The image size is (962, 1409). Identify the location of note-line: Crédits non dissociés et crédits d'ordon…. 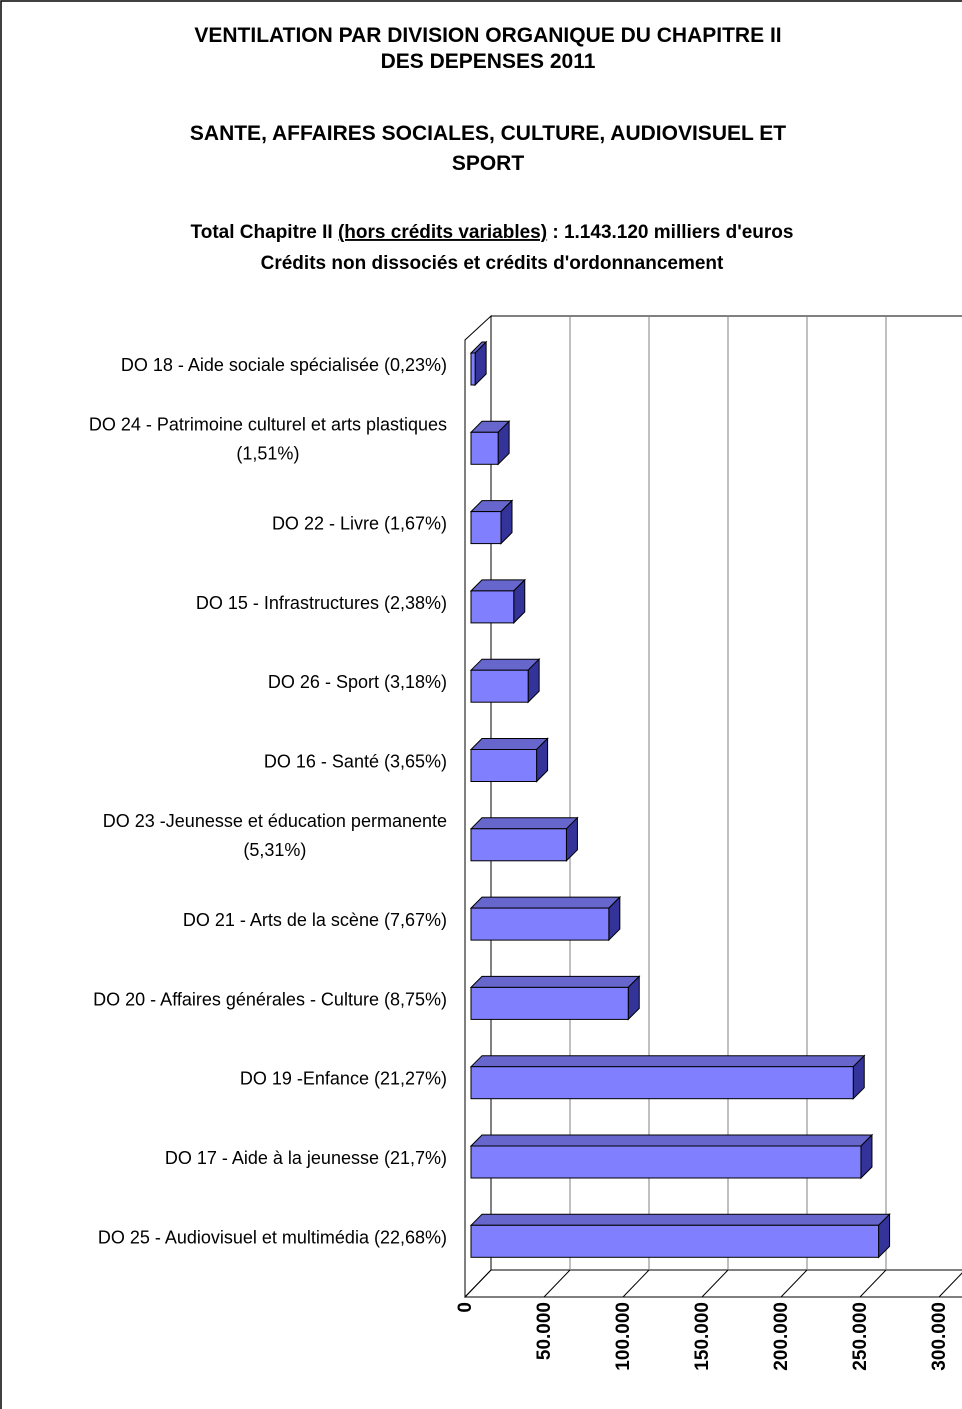
(492, 263).